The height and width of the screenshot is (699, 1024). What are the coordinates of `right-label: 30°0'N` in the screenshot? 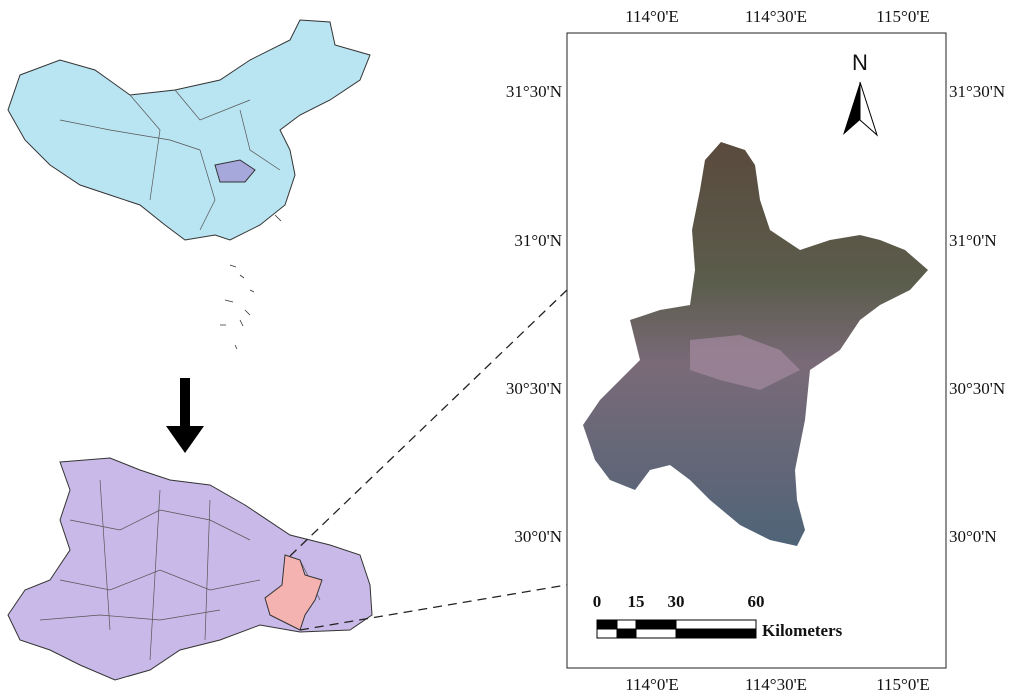 It's located at (973, 536).